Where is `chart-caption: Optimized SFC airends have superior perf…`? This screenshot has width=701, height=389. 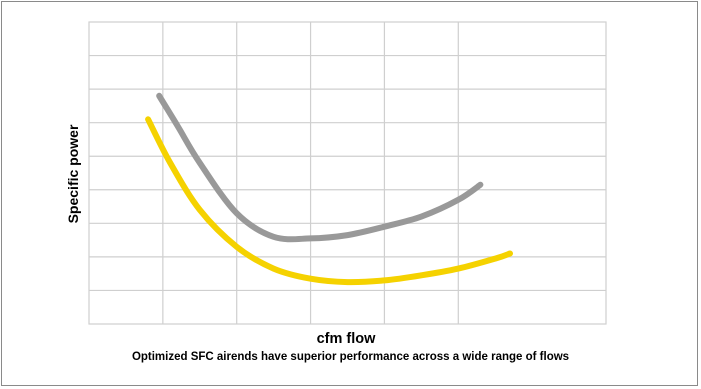 chart-caption: Optimized SFC airends have superior perf… is located at coordinates (350, 357).